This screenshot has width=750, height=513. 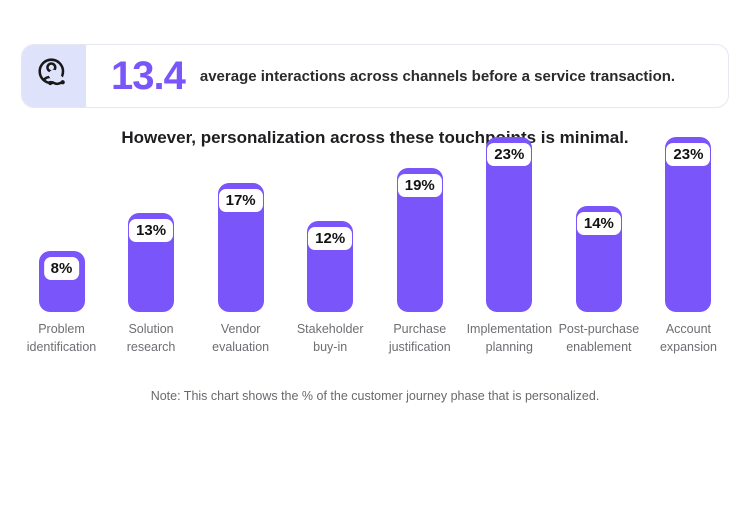 What do you see at coordinates (151, 230) in the screenshot?
I see `bar-value-label: 13%` at bounding box center [151, 230].